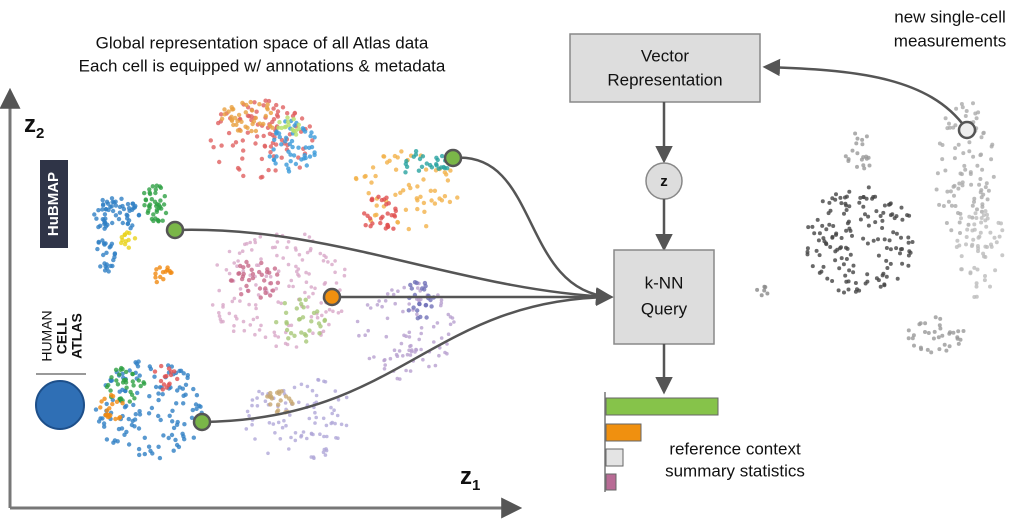 The height and width of the screenshot is (520, 1024). What do you see at coordinates (623, 432) in the screenshot?
I see `summary-bar` at bounding box center [623, 432].